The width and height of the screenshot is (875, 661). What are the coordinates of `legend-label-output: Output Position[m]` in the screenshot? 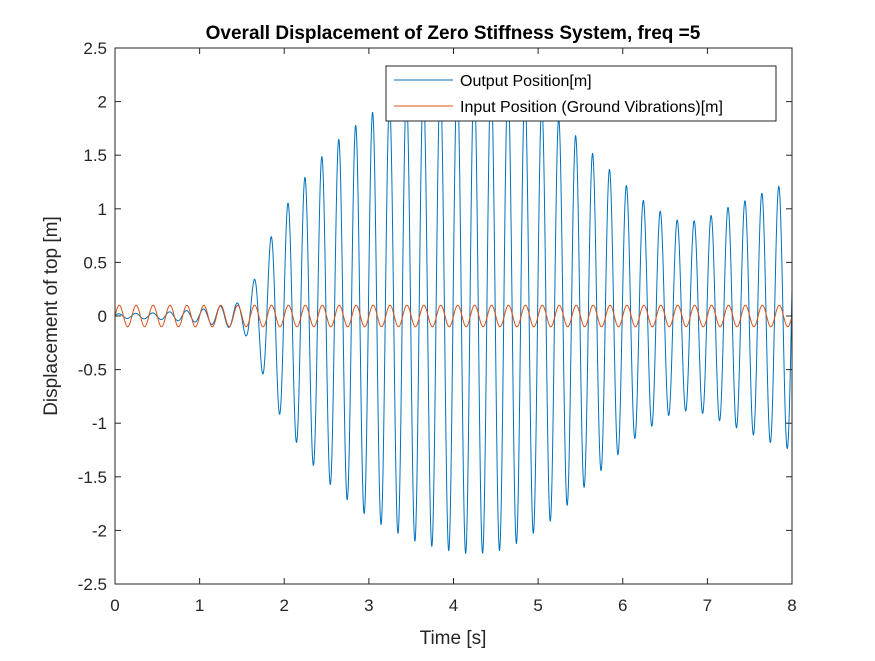 It's located at (526, 81).